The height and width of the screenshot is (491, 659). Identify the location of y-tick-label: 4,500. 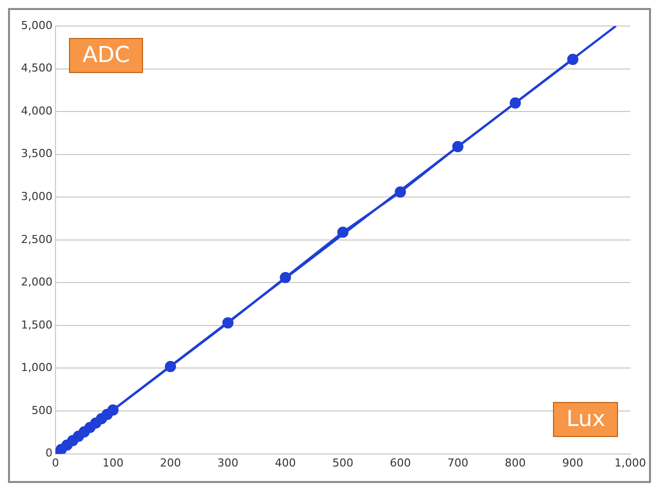
(36, 68).